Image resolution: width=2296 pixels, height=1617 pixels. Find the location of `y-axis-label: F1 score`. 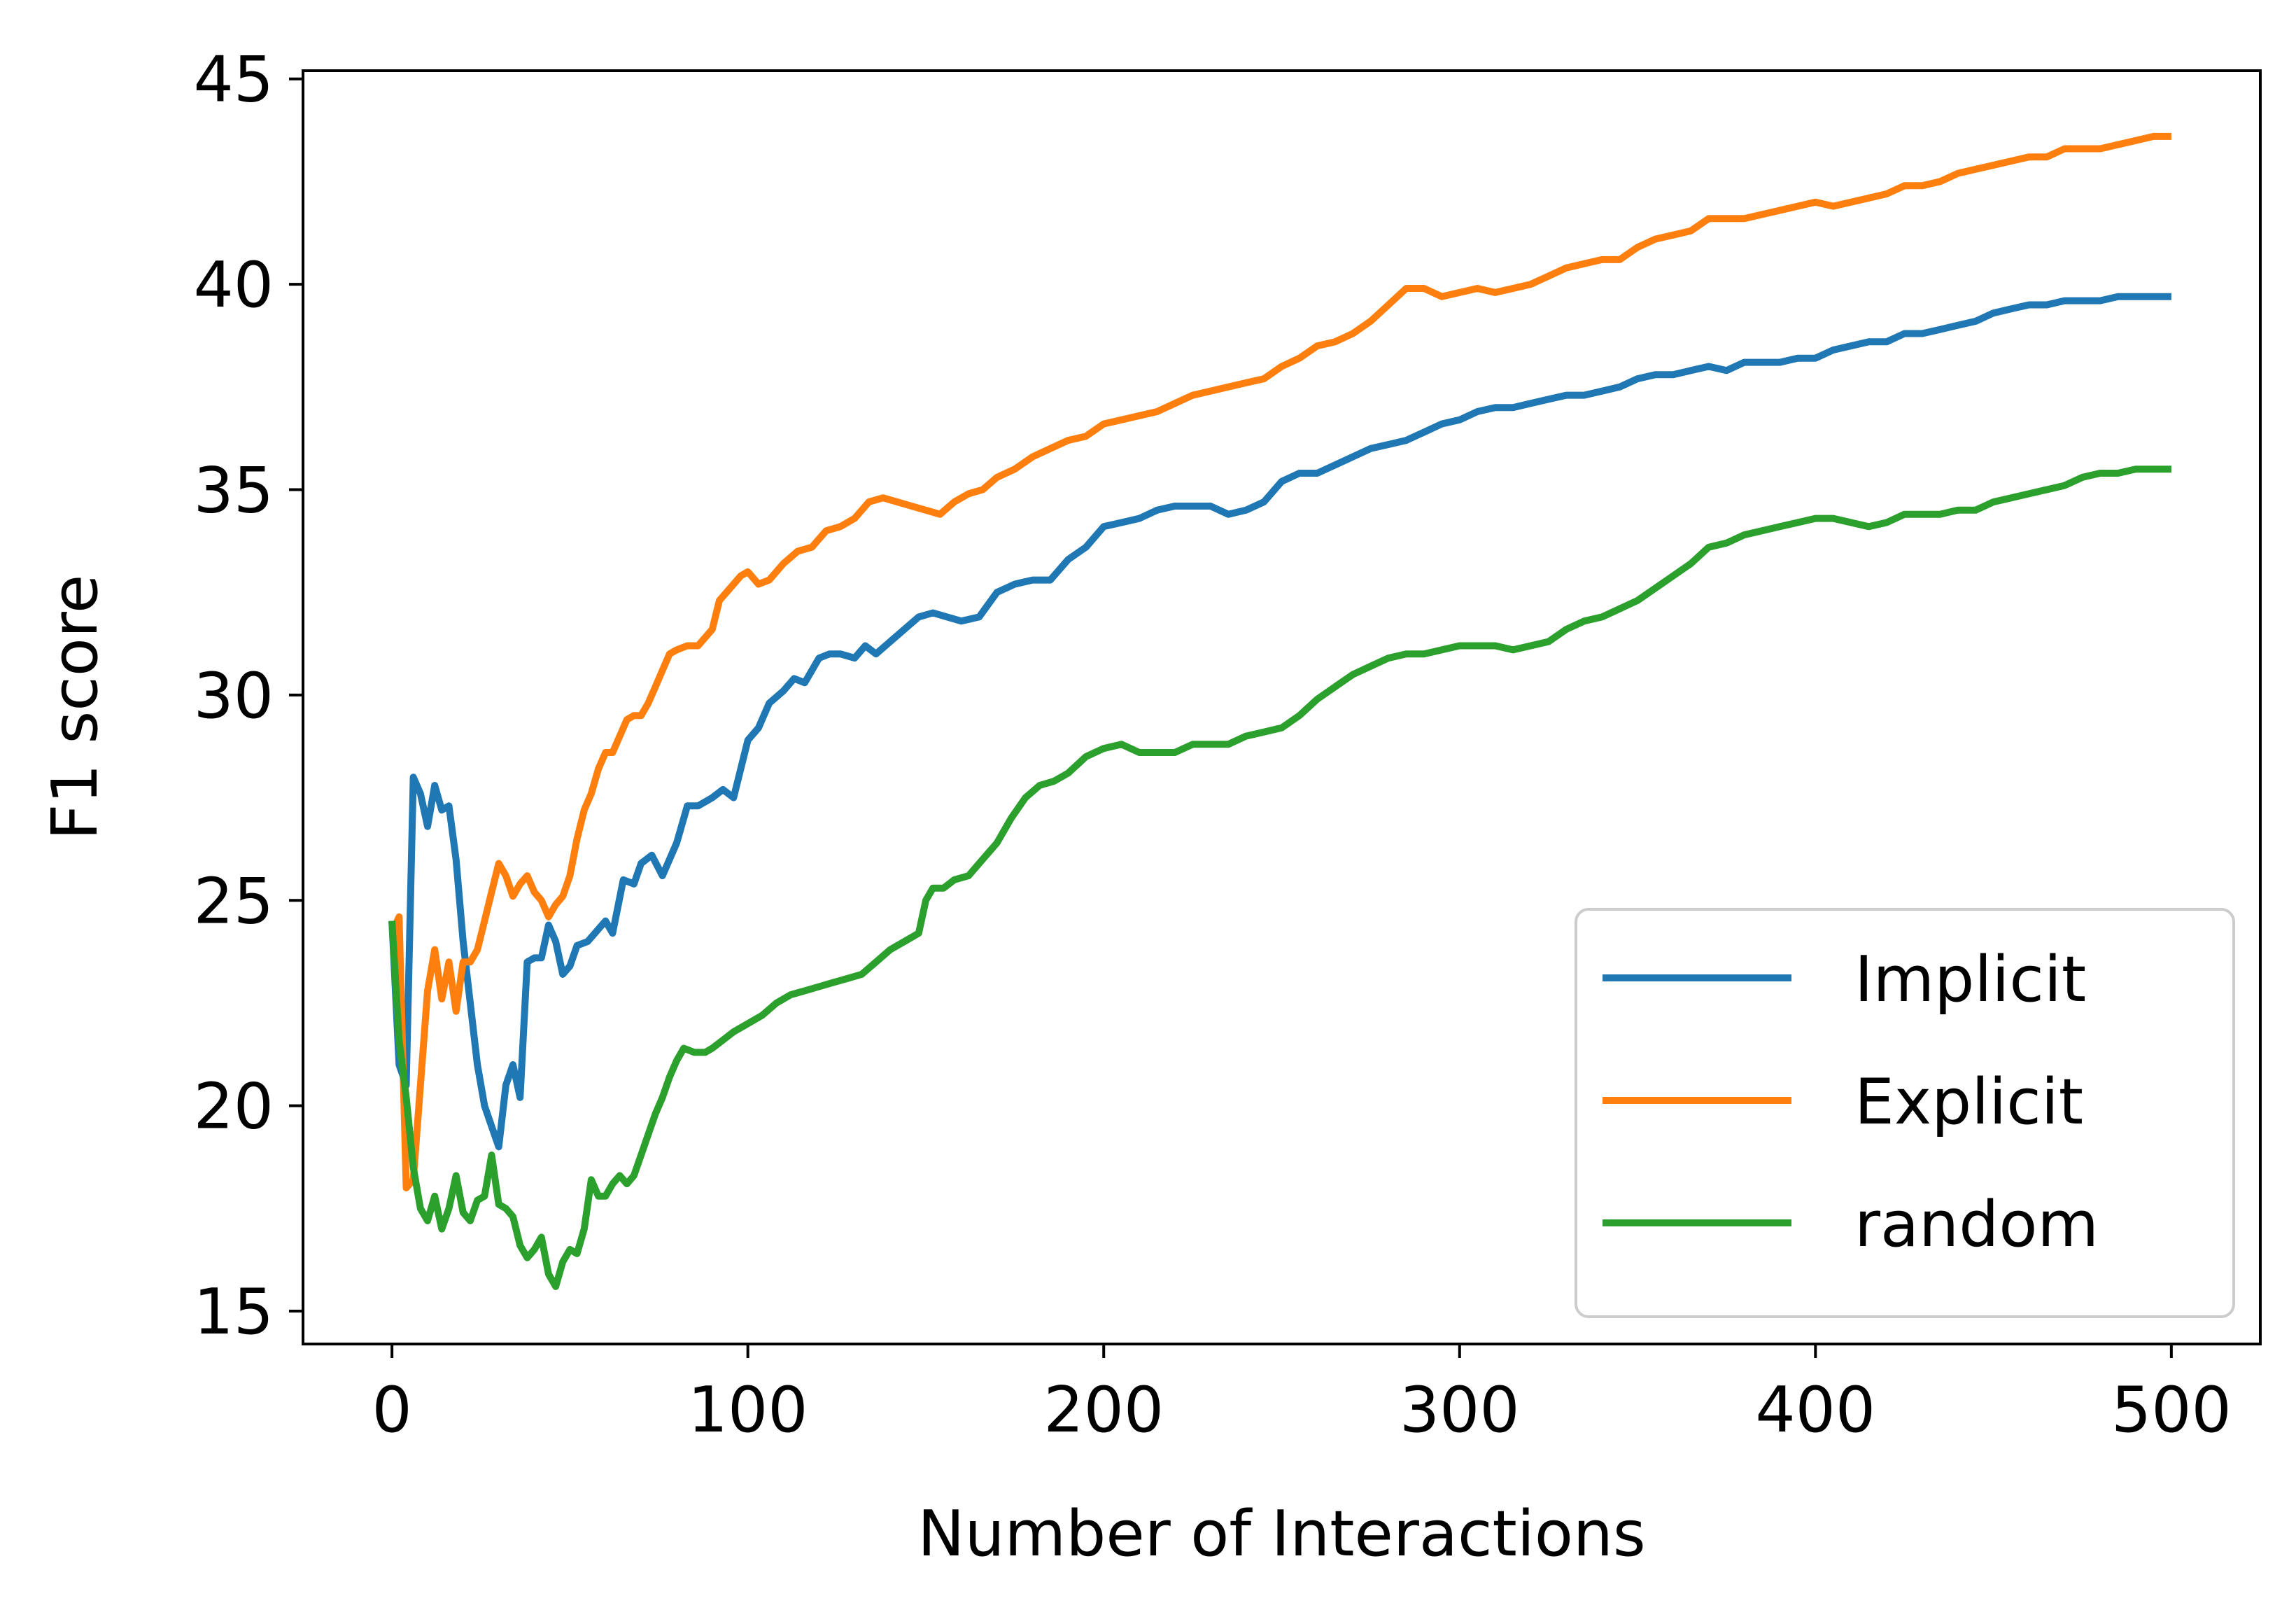

y-axis-label: F1 score is located at coordinates (75, 707).